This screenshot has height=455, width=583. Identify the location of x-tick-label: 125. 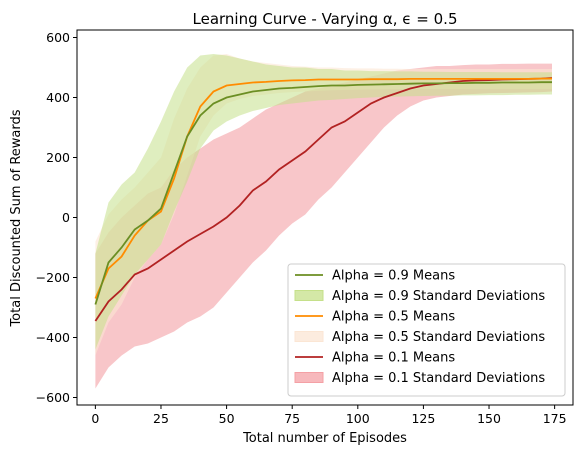
(423, 418).